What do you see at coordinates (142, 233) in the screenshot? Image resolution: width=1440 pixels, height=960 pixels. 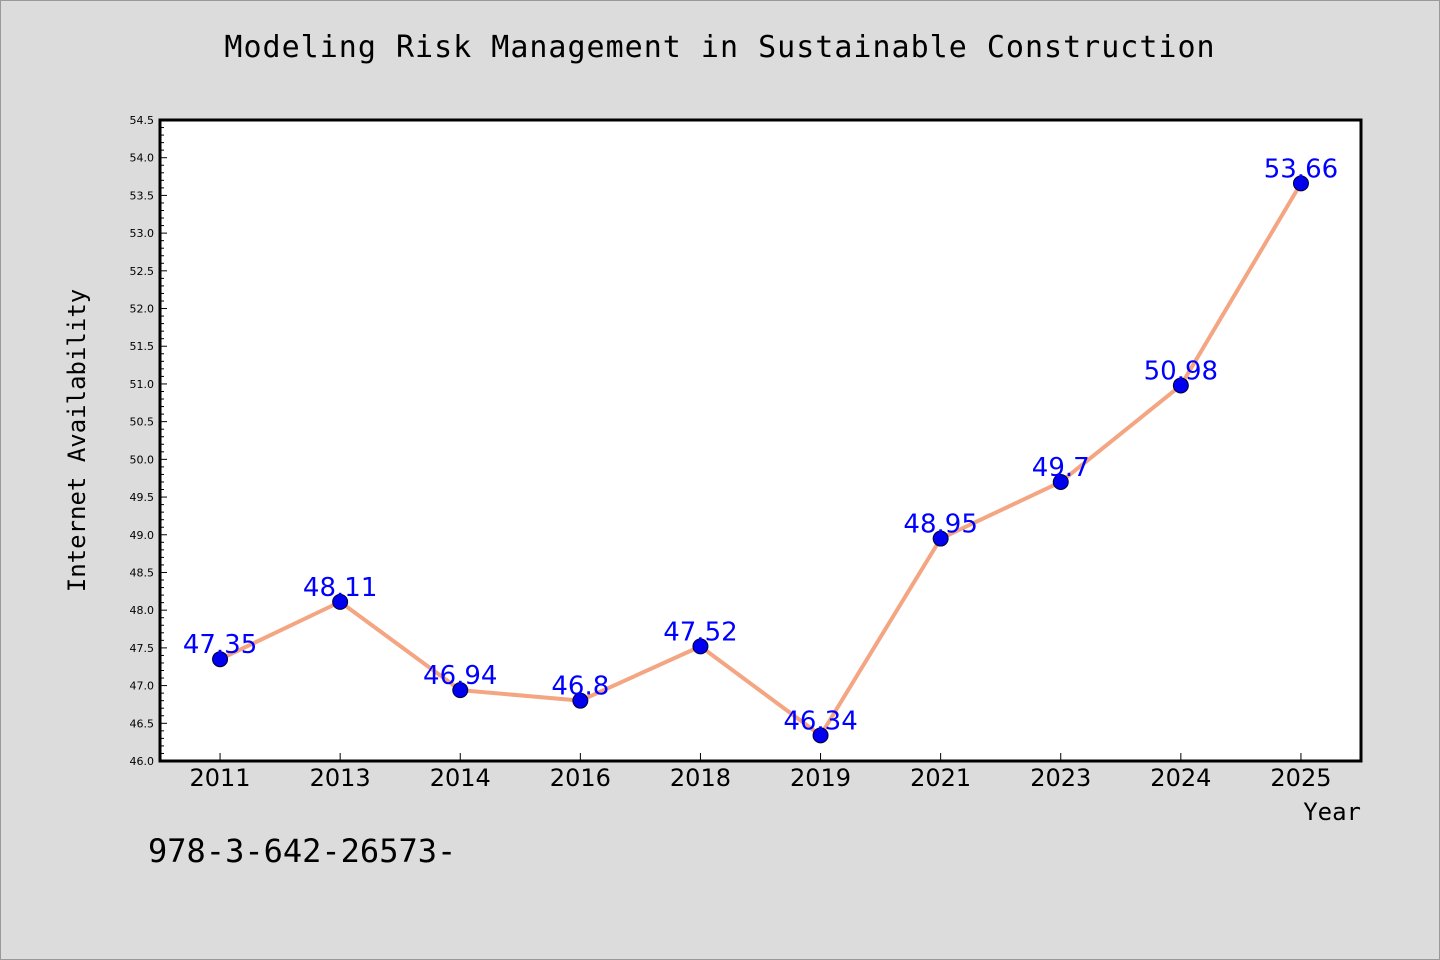 I see `y-tick-label: 53.0` at bounding box center [142, 233].